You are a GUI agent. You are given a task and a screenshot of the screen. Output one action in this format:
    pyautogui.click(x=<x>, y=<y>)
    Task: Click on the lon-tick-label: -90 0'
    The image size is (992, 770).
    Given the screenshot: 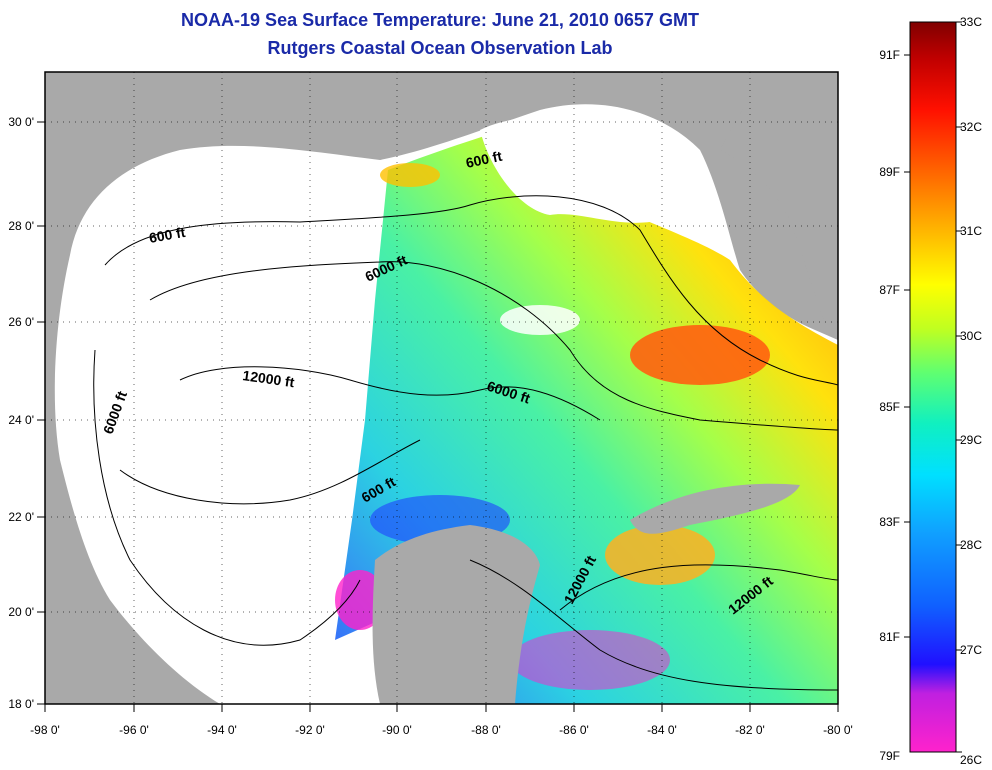 What is the action you would take?
    pyautogui.click(x=397, y=730)
    